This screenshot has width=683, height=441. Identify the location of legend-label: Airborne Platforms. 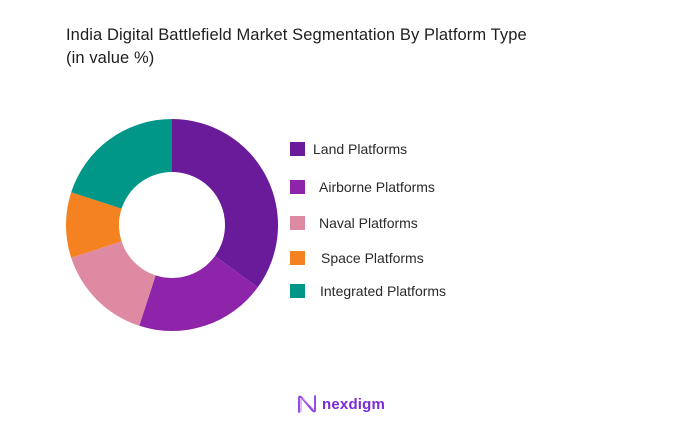
(377, 187).